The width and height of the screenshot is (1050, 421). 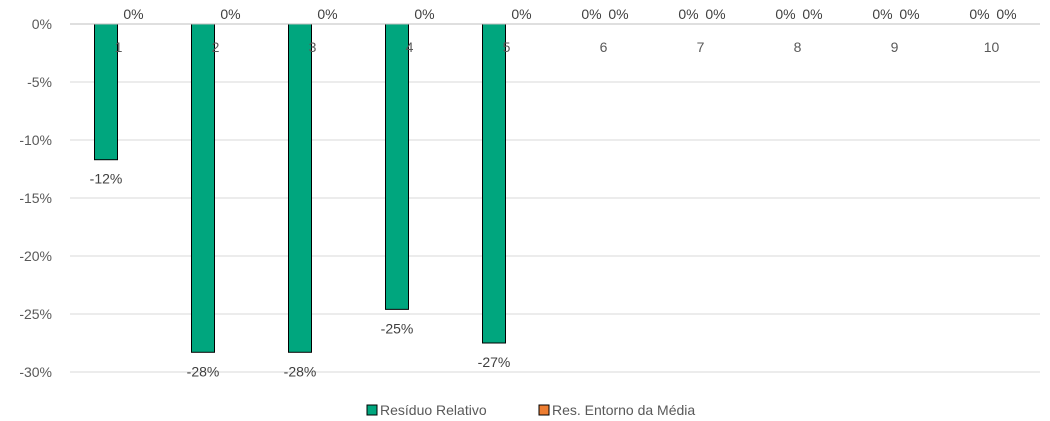 I want to click on x-tick-label: 1, so click(x=119, y=47).